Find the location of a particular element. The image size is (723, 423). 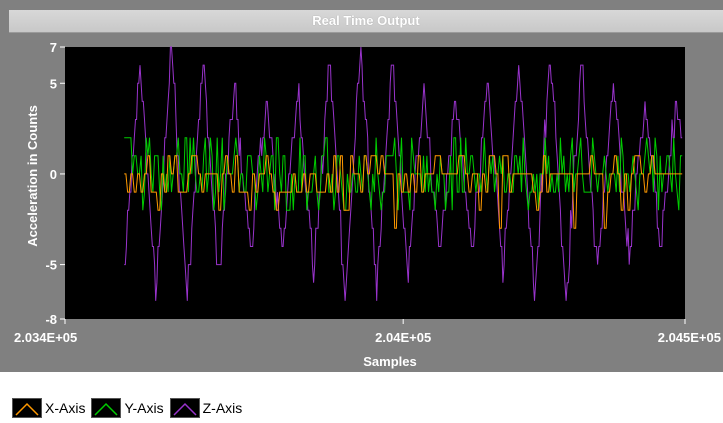

x-axis-swatch-line is located at coordinates (27, 409).